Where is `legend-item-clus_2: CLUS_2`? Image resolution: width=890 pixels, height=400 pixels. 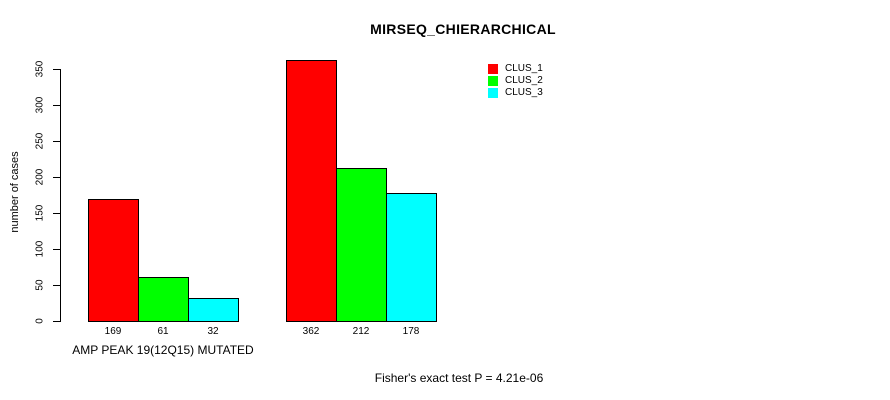
legend-item-clus_2: CLUS_2 is located at coordinates (515, 81).